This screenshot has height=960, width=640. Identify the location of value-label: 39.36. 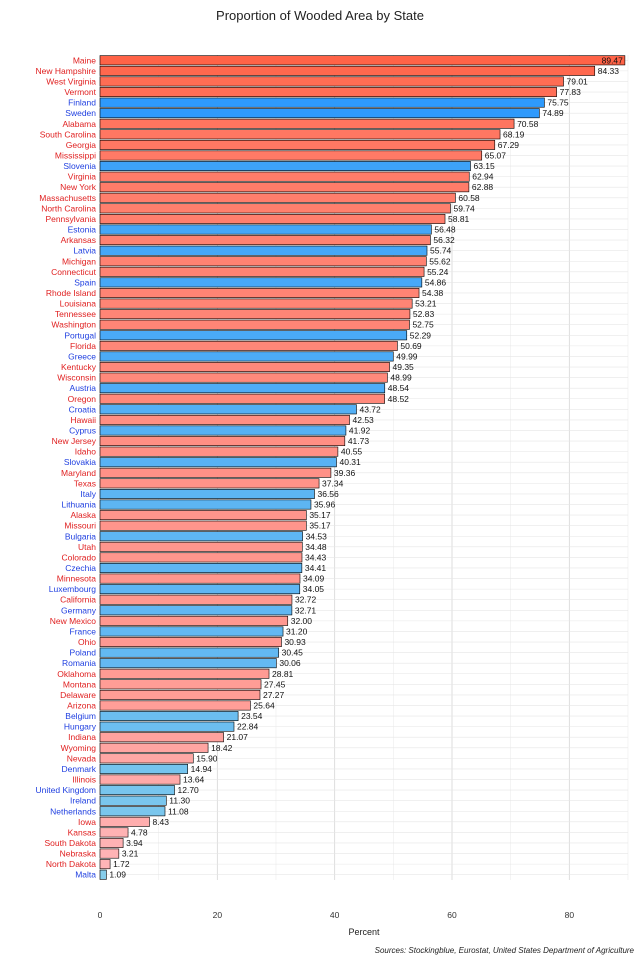
(345, 473).